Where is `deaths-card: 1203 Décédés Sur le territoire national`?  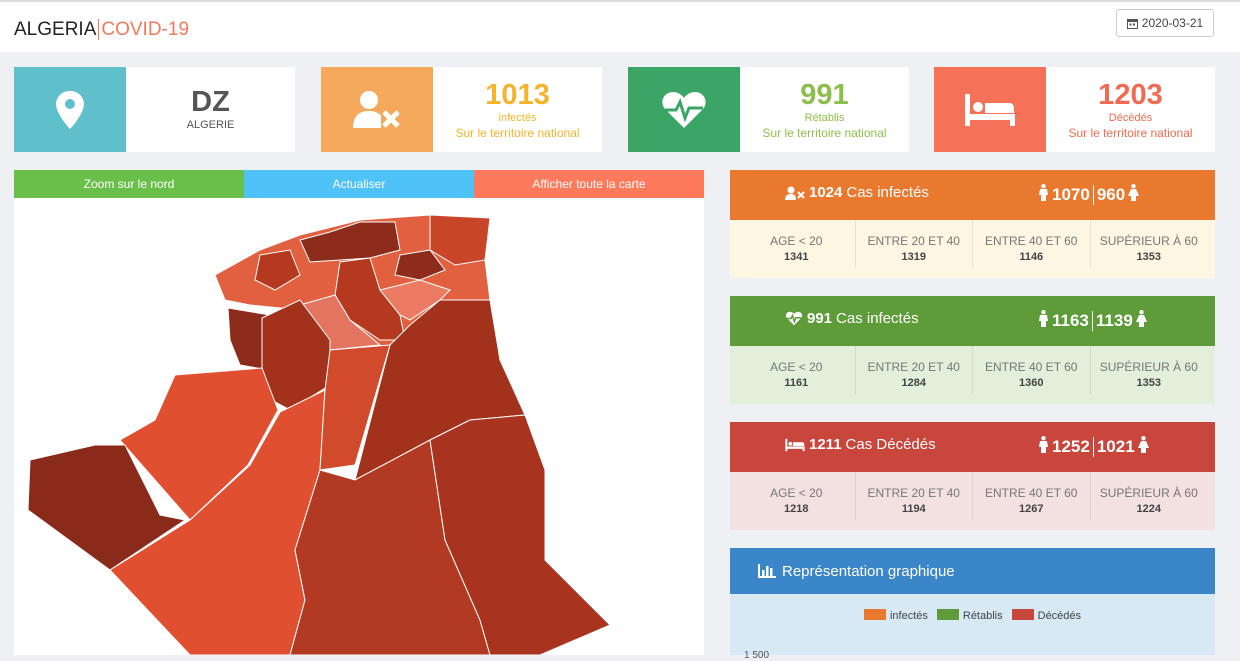
deaths-card: 1203 Décédés Sur le territoire national is located at coordinates (1074, 109).